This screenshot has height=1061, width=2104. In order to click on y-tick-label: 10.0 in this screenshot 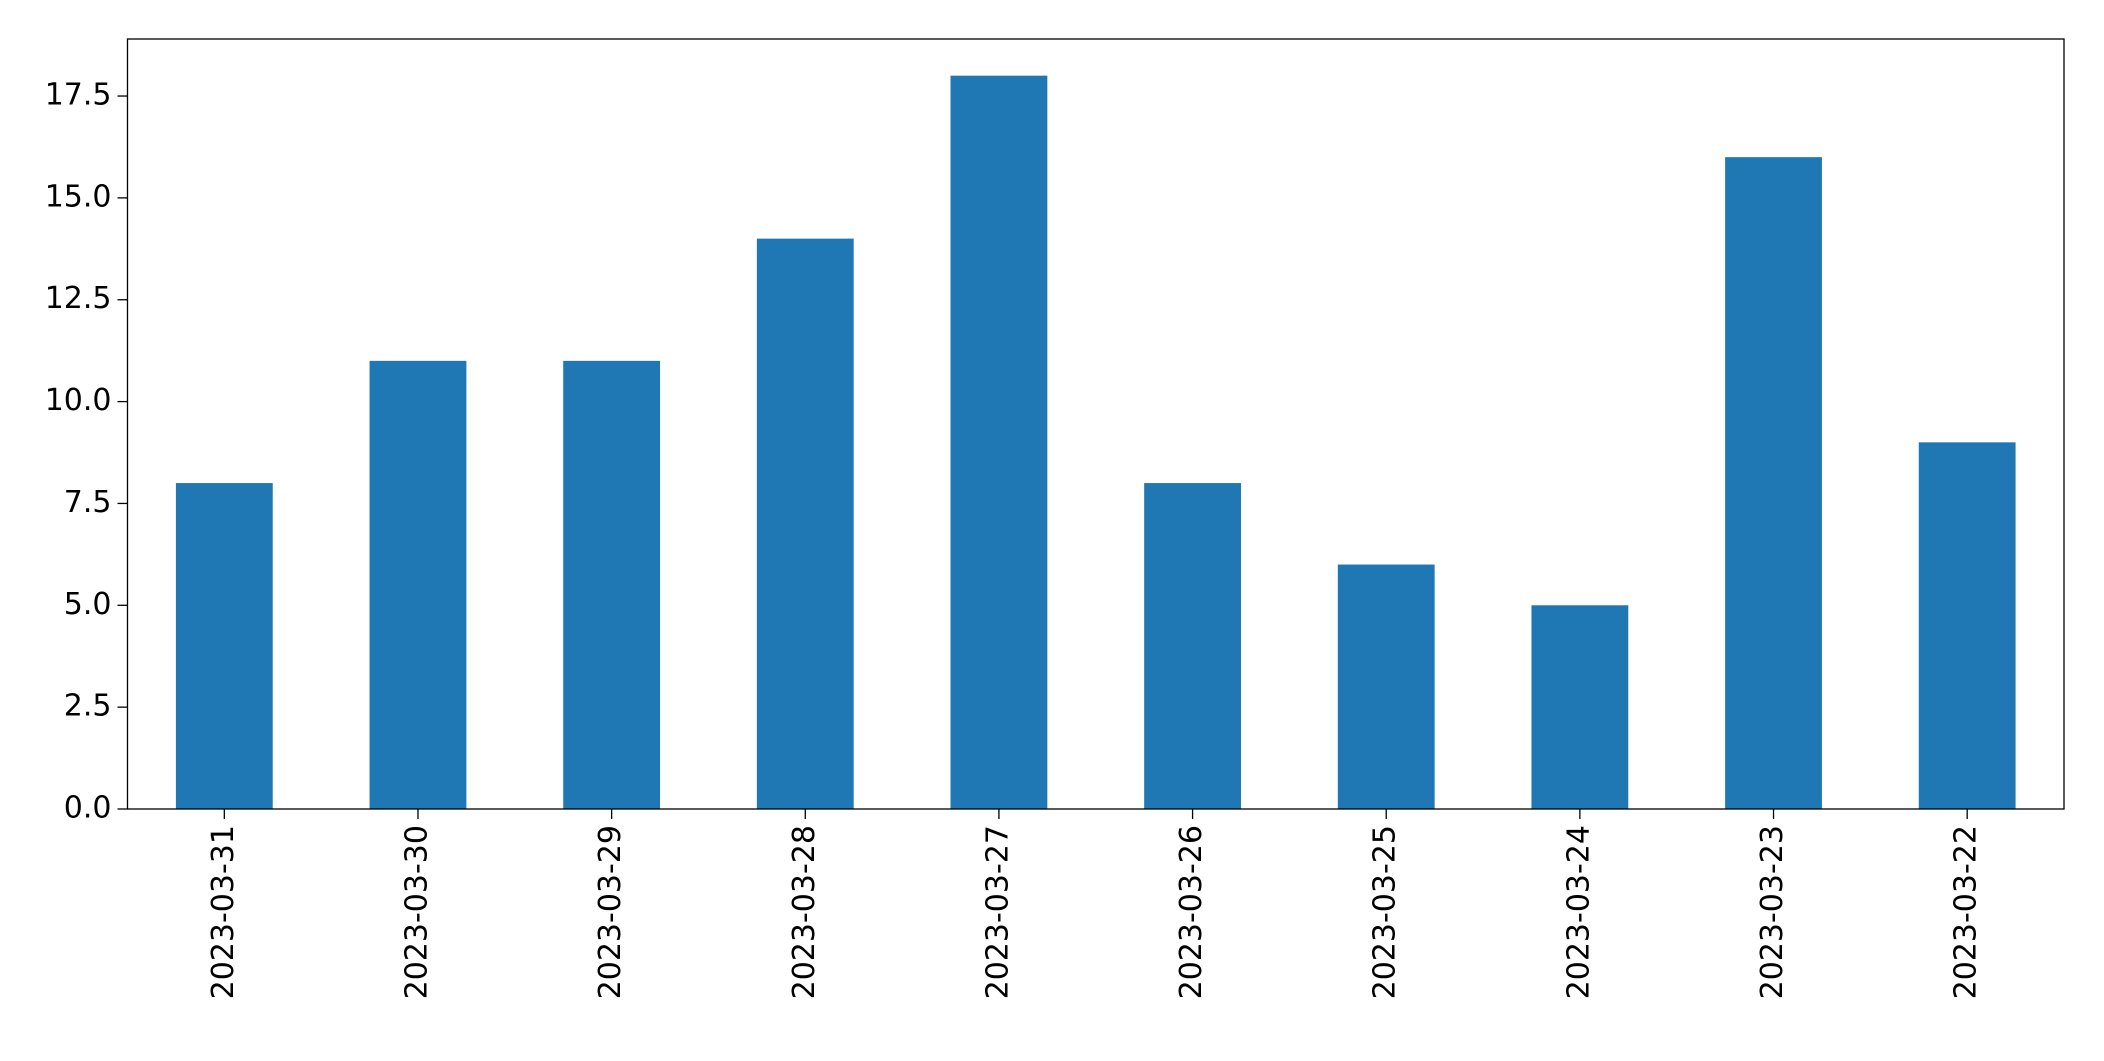, I will do `click(78, 400)`.